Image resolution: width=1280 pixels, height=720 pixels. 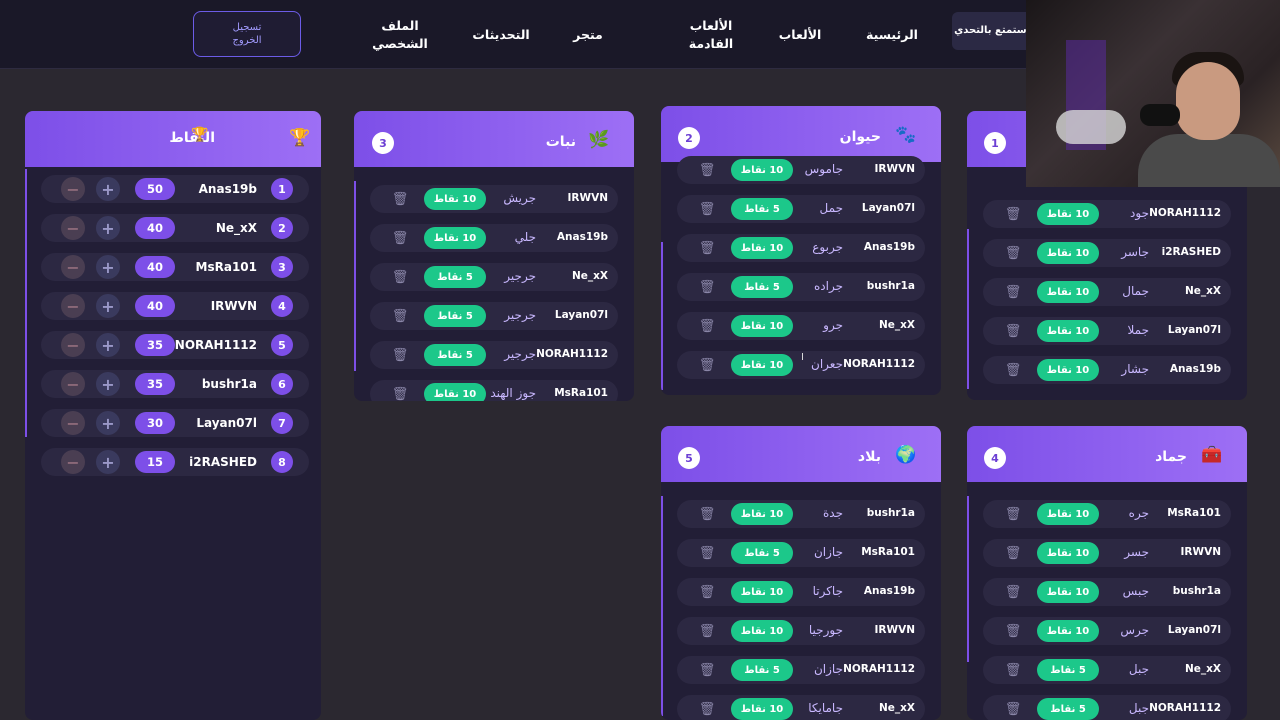 I want to click on player-name: Layan07l, so click(x=888, y=208).